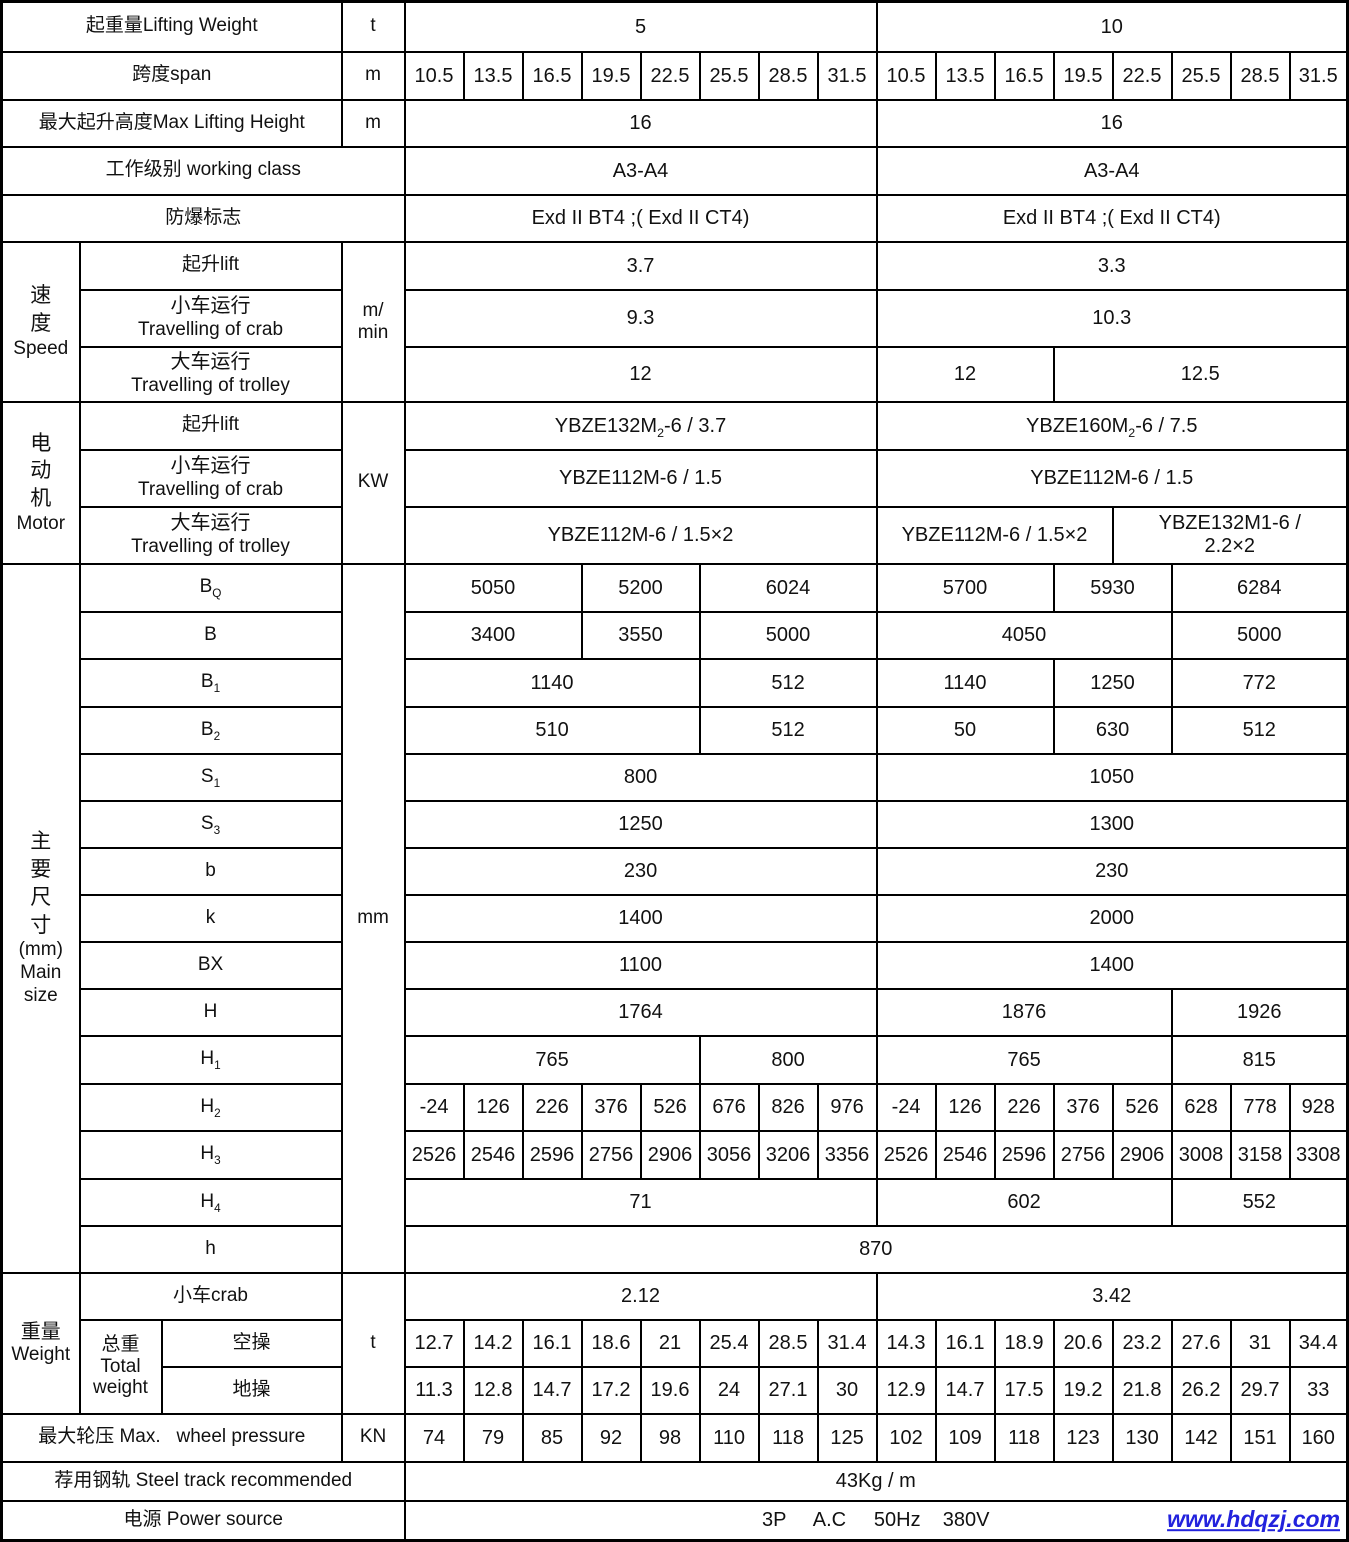 This screenshot has height=1542, width=1349. Describe the element at coordinates (674, 1343) in the screenshot. I see `row-weight-crab: 重量 Weight 小车crab t 2.12 3.42` at that location.